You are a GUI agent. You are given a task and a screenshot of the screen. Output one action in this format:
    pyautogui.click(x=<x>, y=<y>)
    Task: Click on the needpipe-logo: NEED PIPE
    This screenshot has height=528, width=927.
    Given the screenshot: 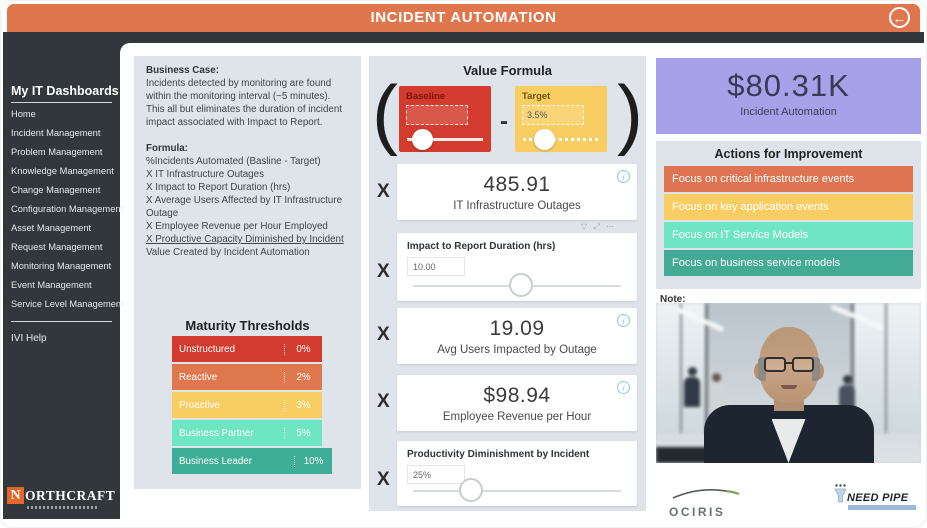 What is the action you would take?
    pyautogui.click(x=875, y=497)
    